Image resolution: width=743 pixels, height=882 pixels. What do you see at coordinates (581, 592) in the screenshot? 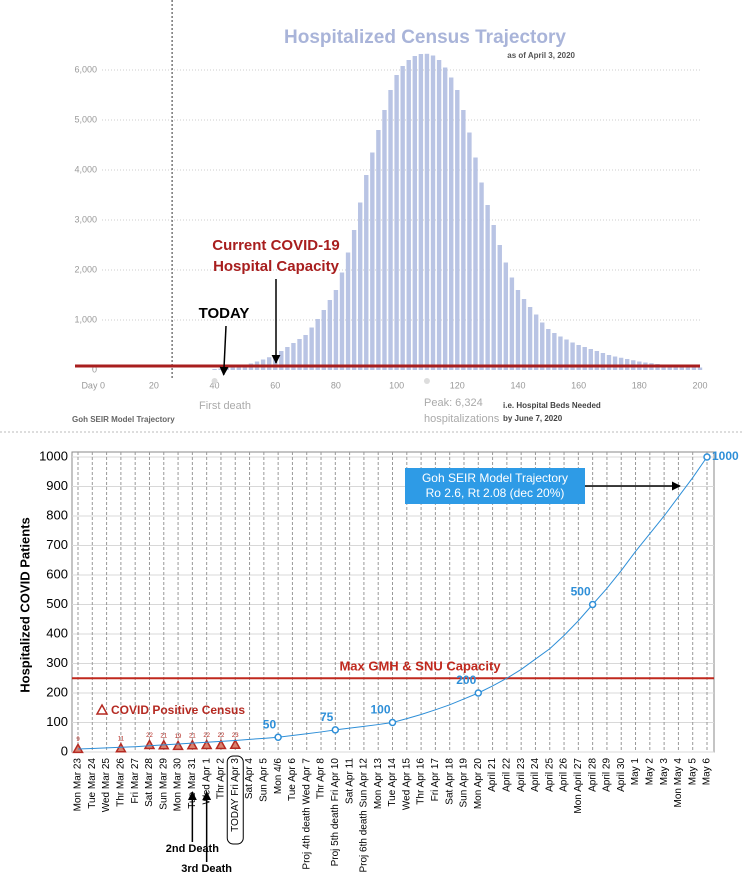
I see `data-label: 500` at bounding box center [581, 592].